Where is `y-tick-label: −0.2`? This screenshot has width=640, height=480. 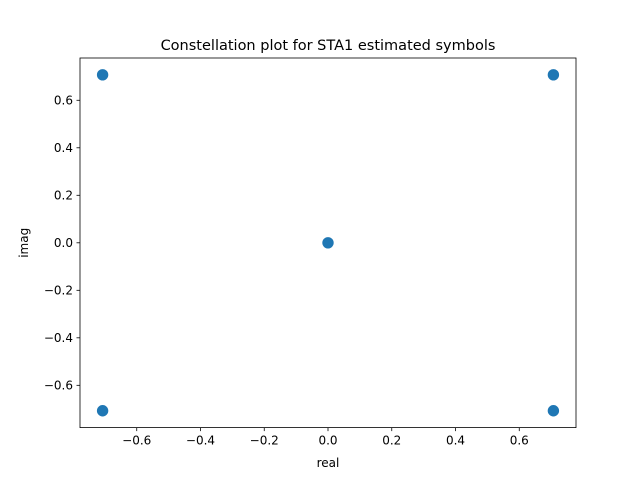
y-tick-label: −0.2 is located at coordinates (58, 291).